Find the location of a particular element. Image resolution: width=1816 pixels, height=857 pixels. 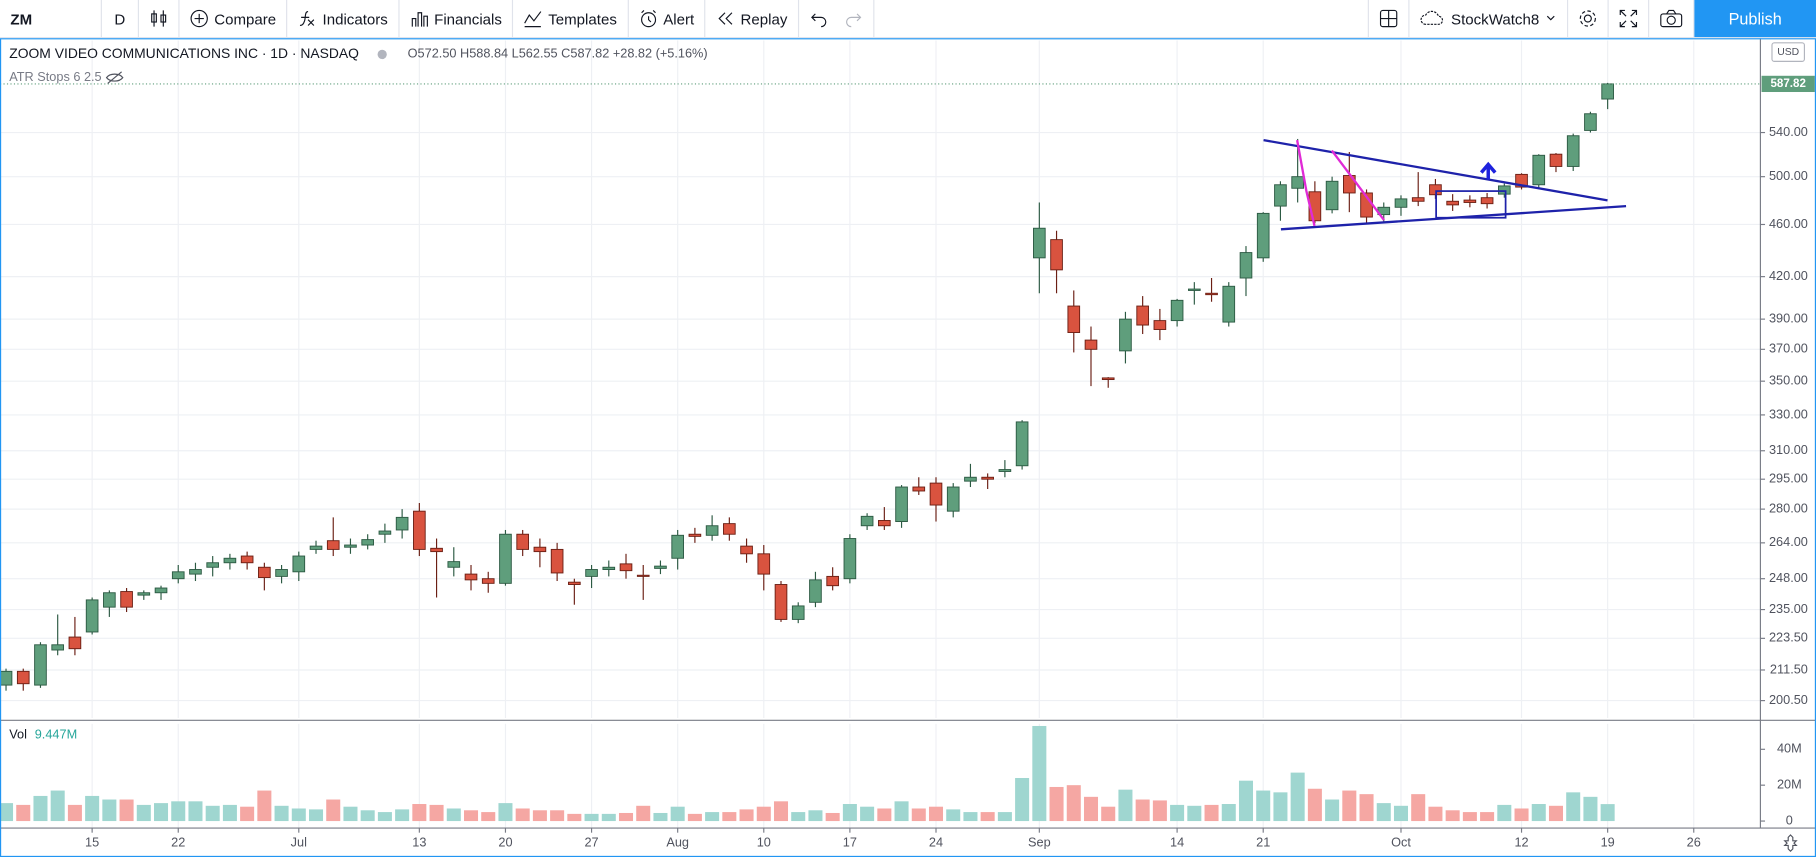

arrow is located at coordinates (1488, 170).